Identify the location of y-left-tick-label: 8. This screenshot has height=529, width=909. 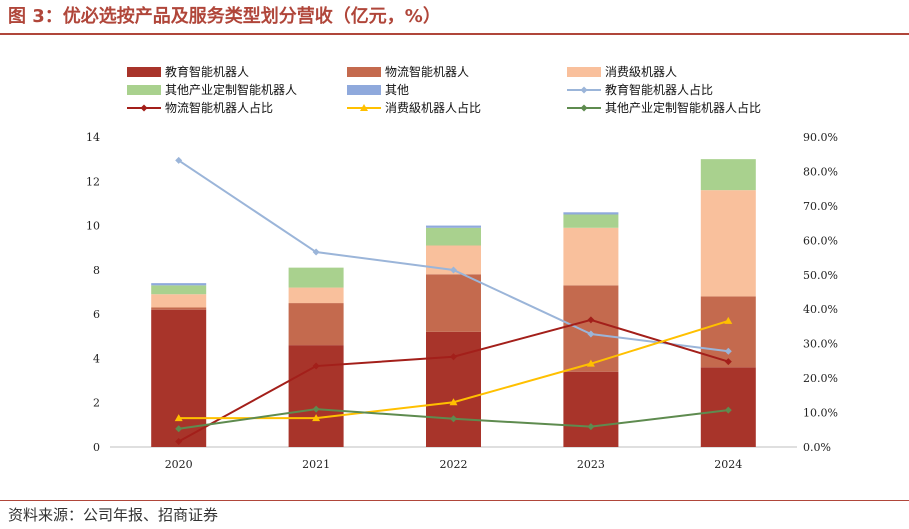
(96, 270).